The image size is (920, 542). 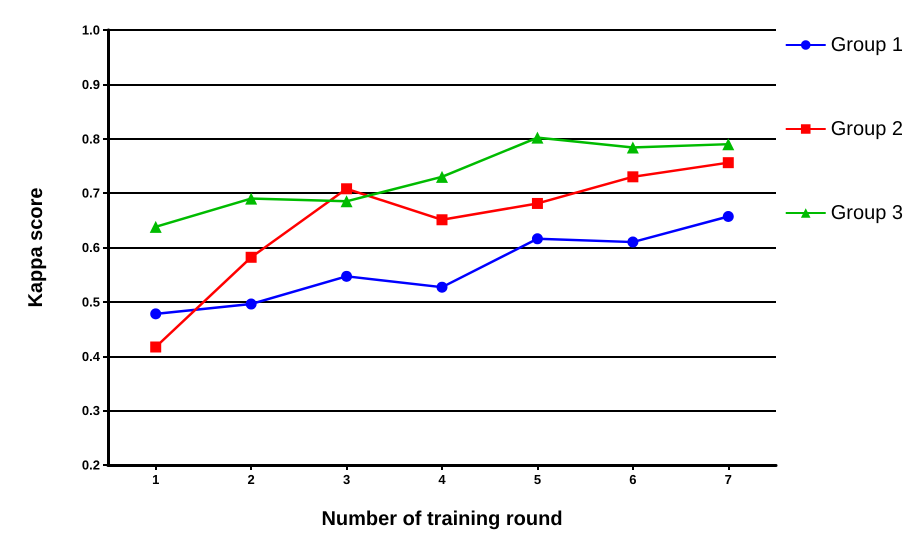 What do you see at coordinates (728, 479) in the screenshot?
I see `x-tick-label: 7` at bounding box center [728, 479].